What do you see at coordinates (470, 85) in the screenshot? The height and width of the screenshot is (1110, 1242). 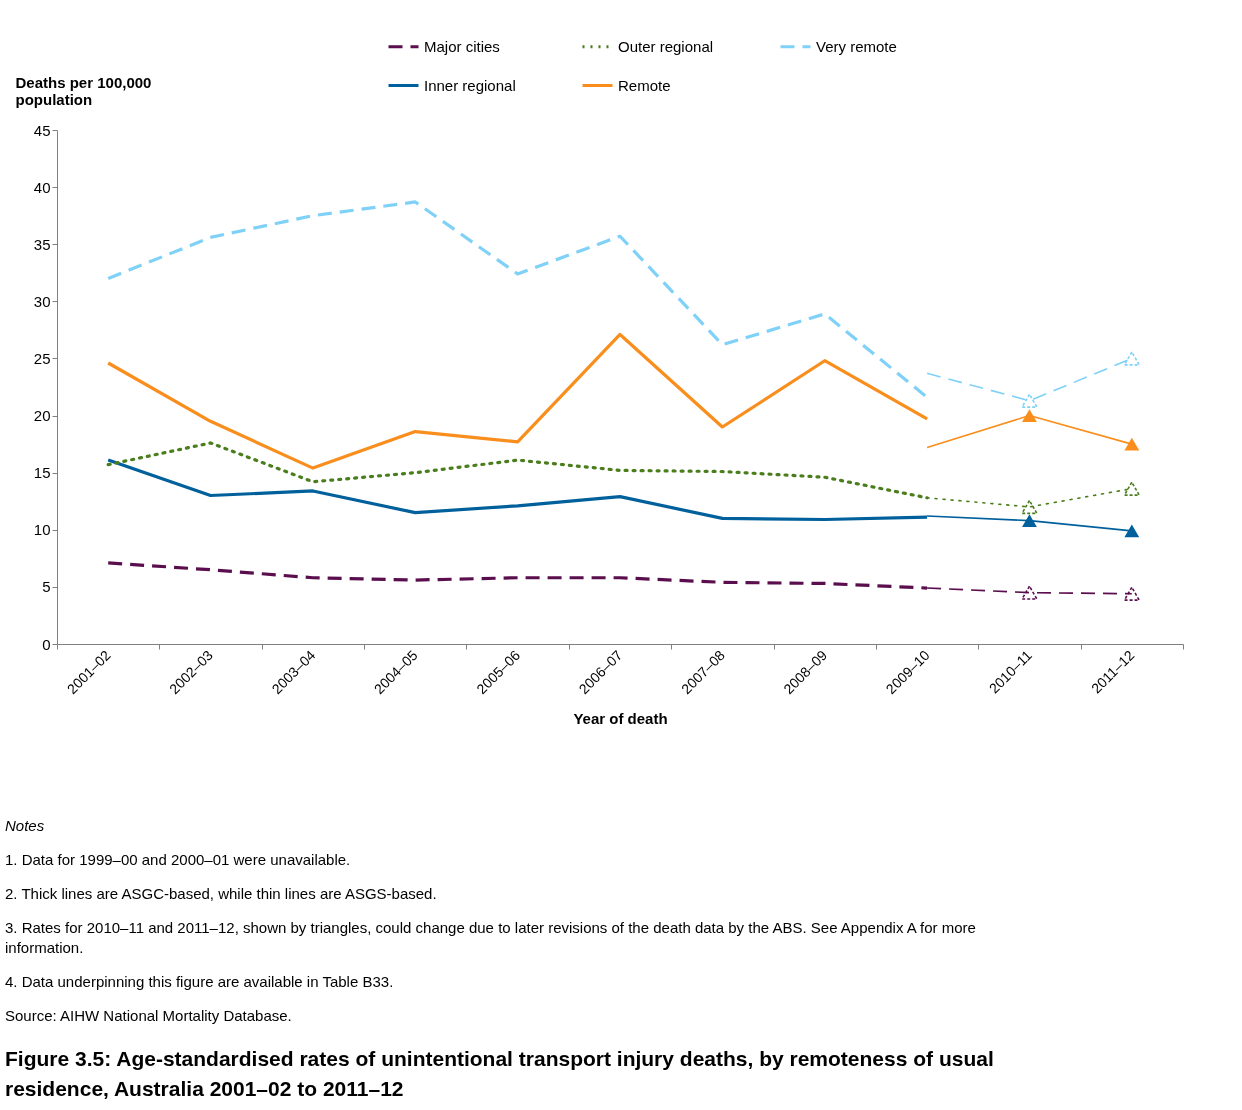 I see `legend-label: Inner regional` at bounding box center [470, 85].